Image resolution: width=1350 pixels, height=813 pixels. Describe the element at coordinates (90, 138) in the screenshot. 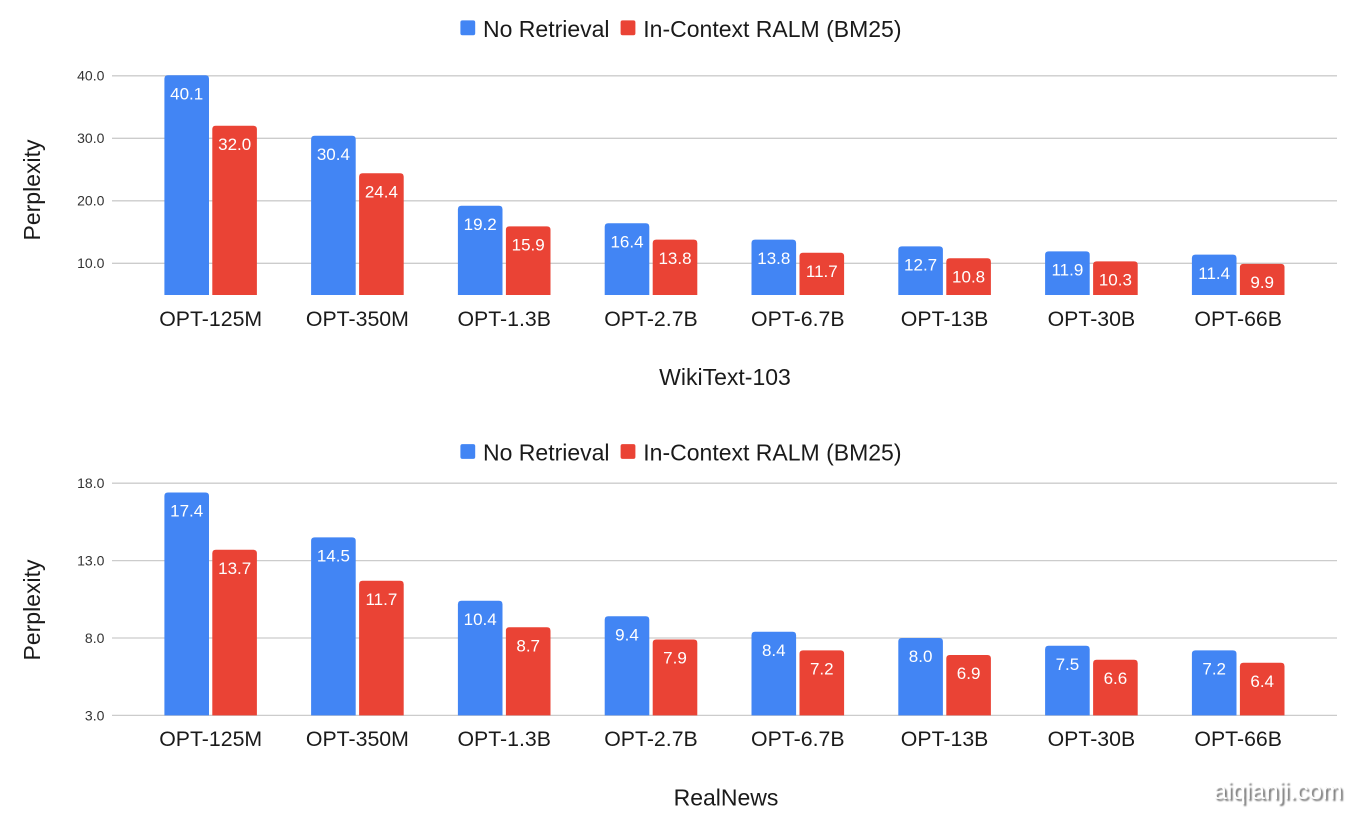

I see `svg-text: 30.0` at that location.